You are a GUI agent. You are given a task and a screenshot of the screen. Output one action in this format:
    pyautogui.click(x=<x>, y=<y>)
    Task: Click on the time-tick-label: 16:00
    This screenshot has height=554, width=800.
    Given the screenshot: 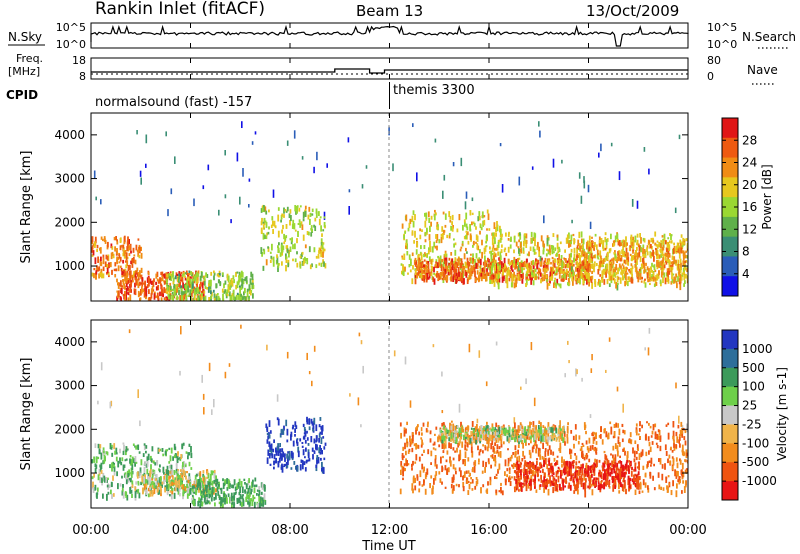 What is the action you would take?
    pyautogui.click(x=488, y=530)
    